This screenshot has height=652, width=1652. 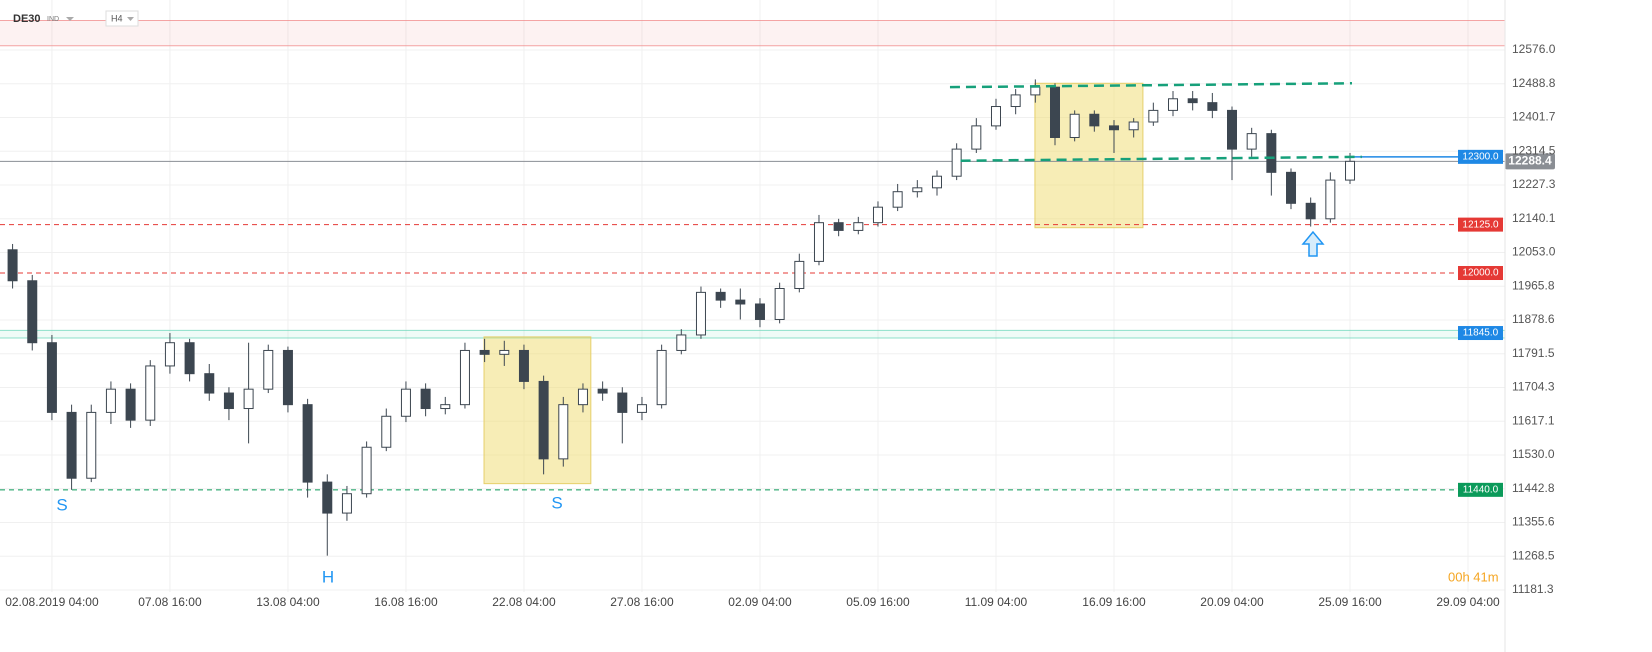 I want to click on symbol-type: IND, so click(x=53, y=19).